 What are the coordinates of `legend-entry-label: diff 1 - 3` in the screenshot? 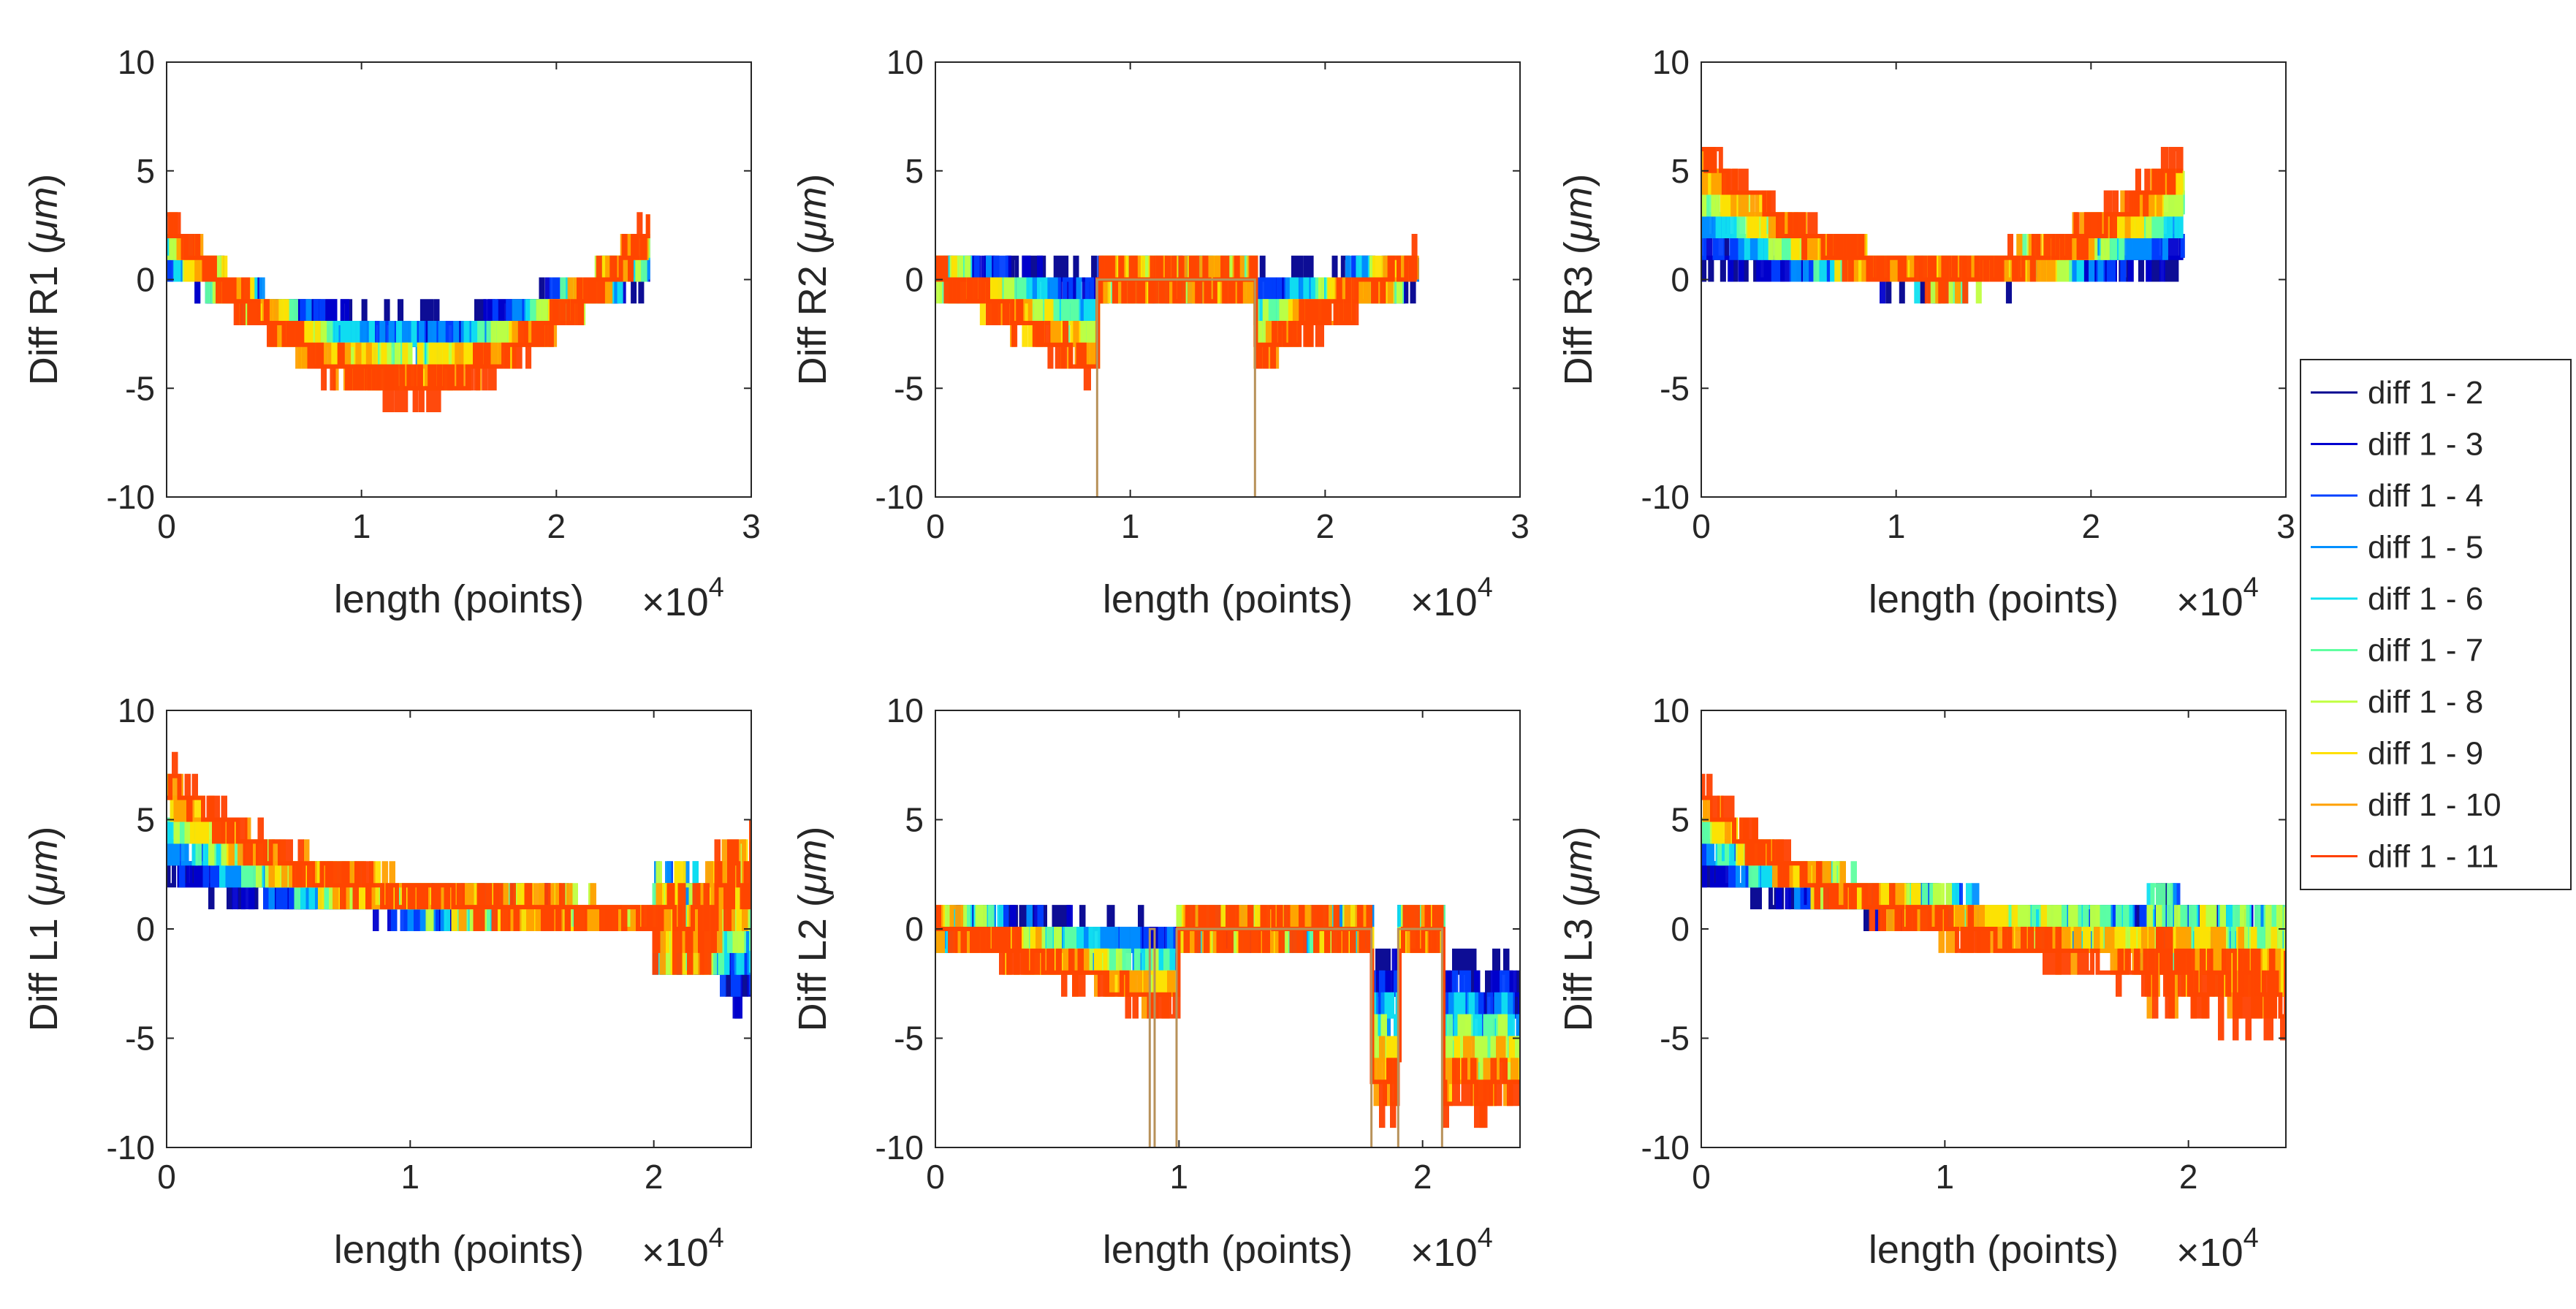 It's located at (2425, 445).